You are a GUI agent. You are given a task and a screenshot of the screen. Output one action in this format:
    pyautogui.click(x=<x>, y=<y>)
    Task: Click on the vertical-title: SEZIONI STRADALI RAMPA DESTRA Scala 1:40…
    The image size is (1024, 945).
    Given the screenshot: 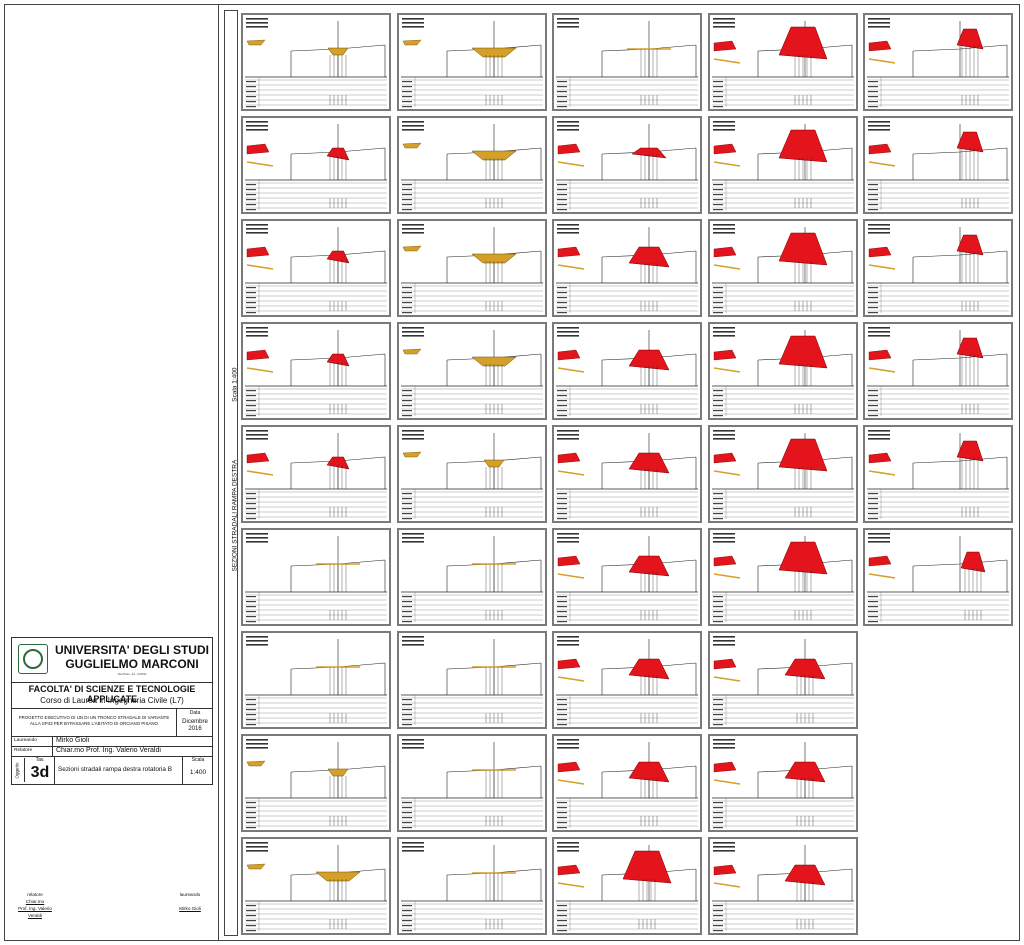 What is the action you would take?
    pyautogui.click(x=235, y=470)
    